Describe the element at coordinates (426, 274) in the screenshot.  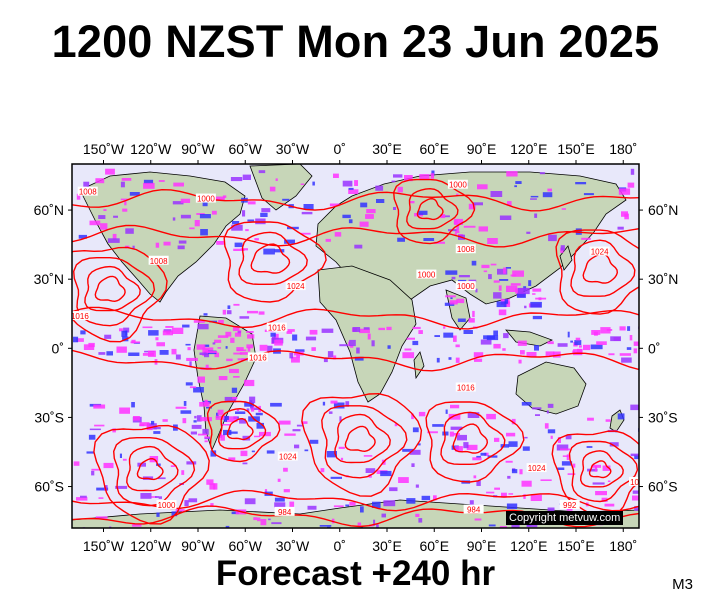
I see `isobar-label-bg` at that location.